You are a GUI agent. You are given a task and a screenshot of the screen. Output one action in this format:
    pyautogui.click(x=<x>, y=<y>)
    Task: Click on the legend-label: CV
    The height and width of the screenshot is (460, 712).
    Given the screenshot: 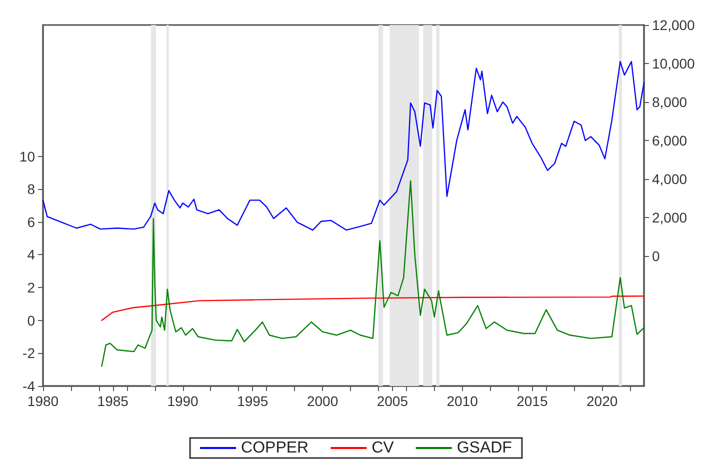 What is the action you would take?
    pyautogui.click(x=383, y=448)
    